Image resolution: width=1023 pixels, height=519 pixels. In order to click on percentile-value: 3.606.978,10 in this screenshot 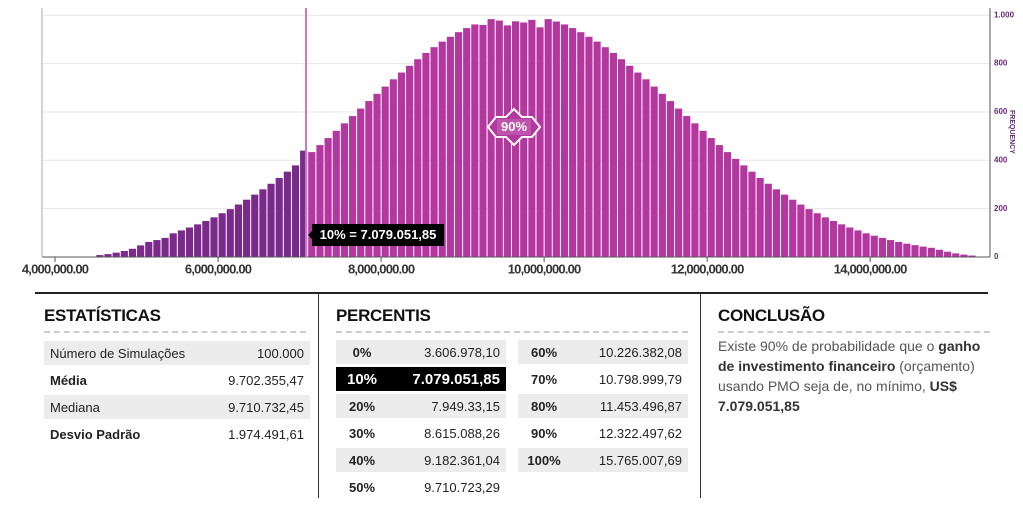, I will do `click(462, 352)`.